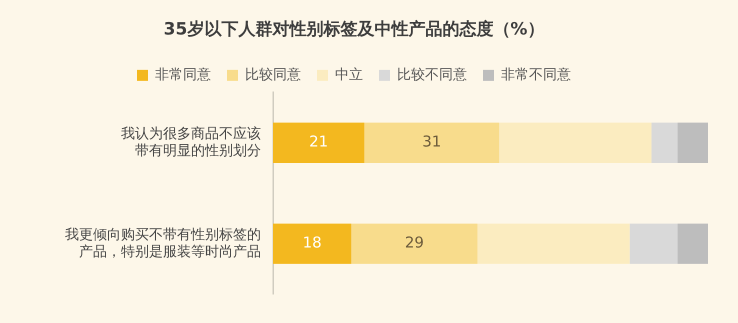  I want to click on data-label: 21, so click(318, 141).